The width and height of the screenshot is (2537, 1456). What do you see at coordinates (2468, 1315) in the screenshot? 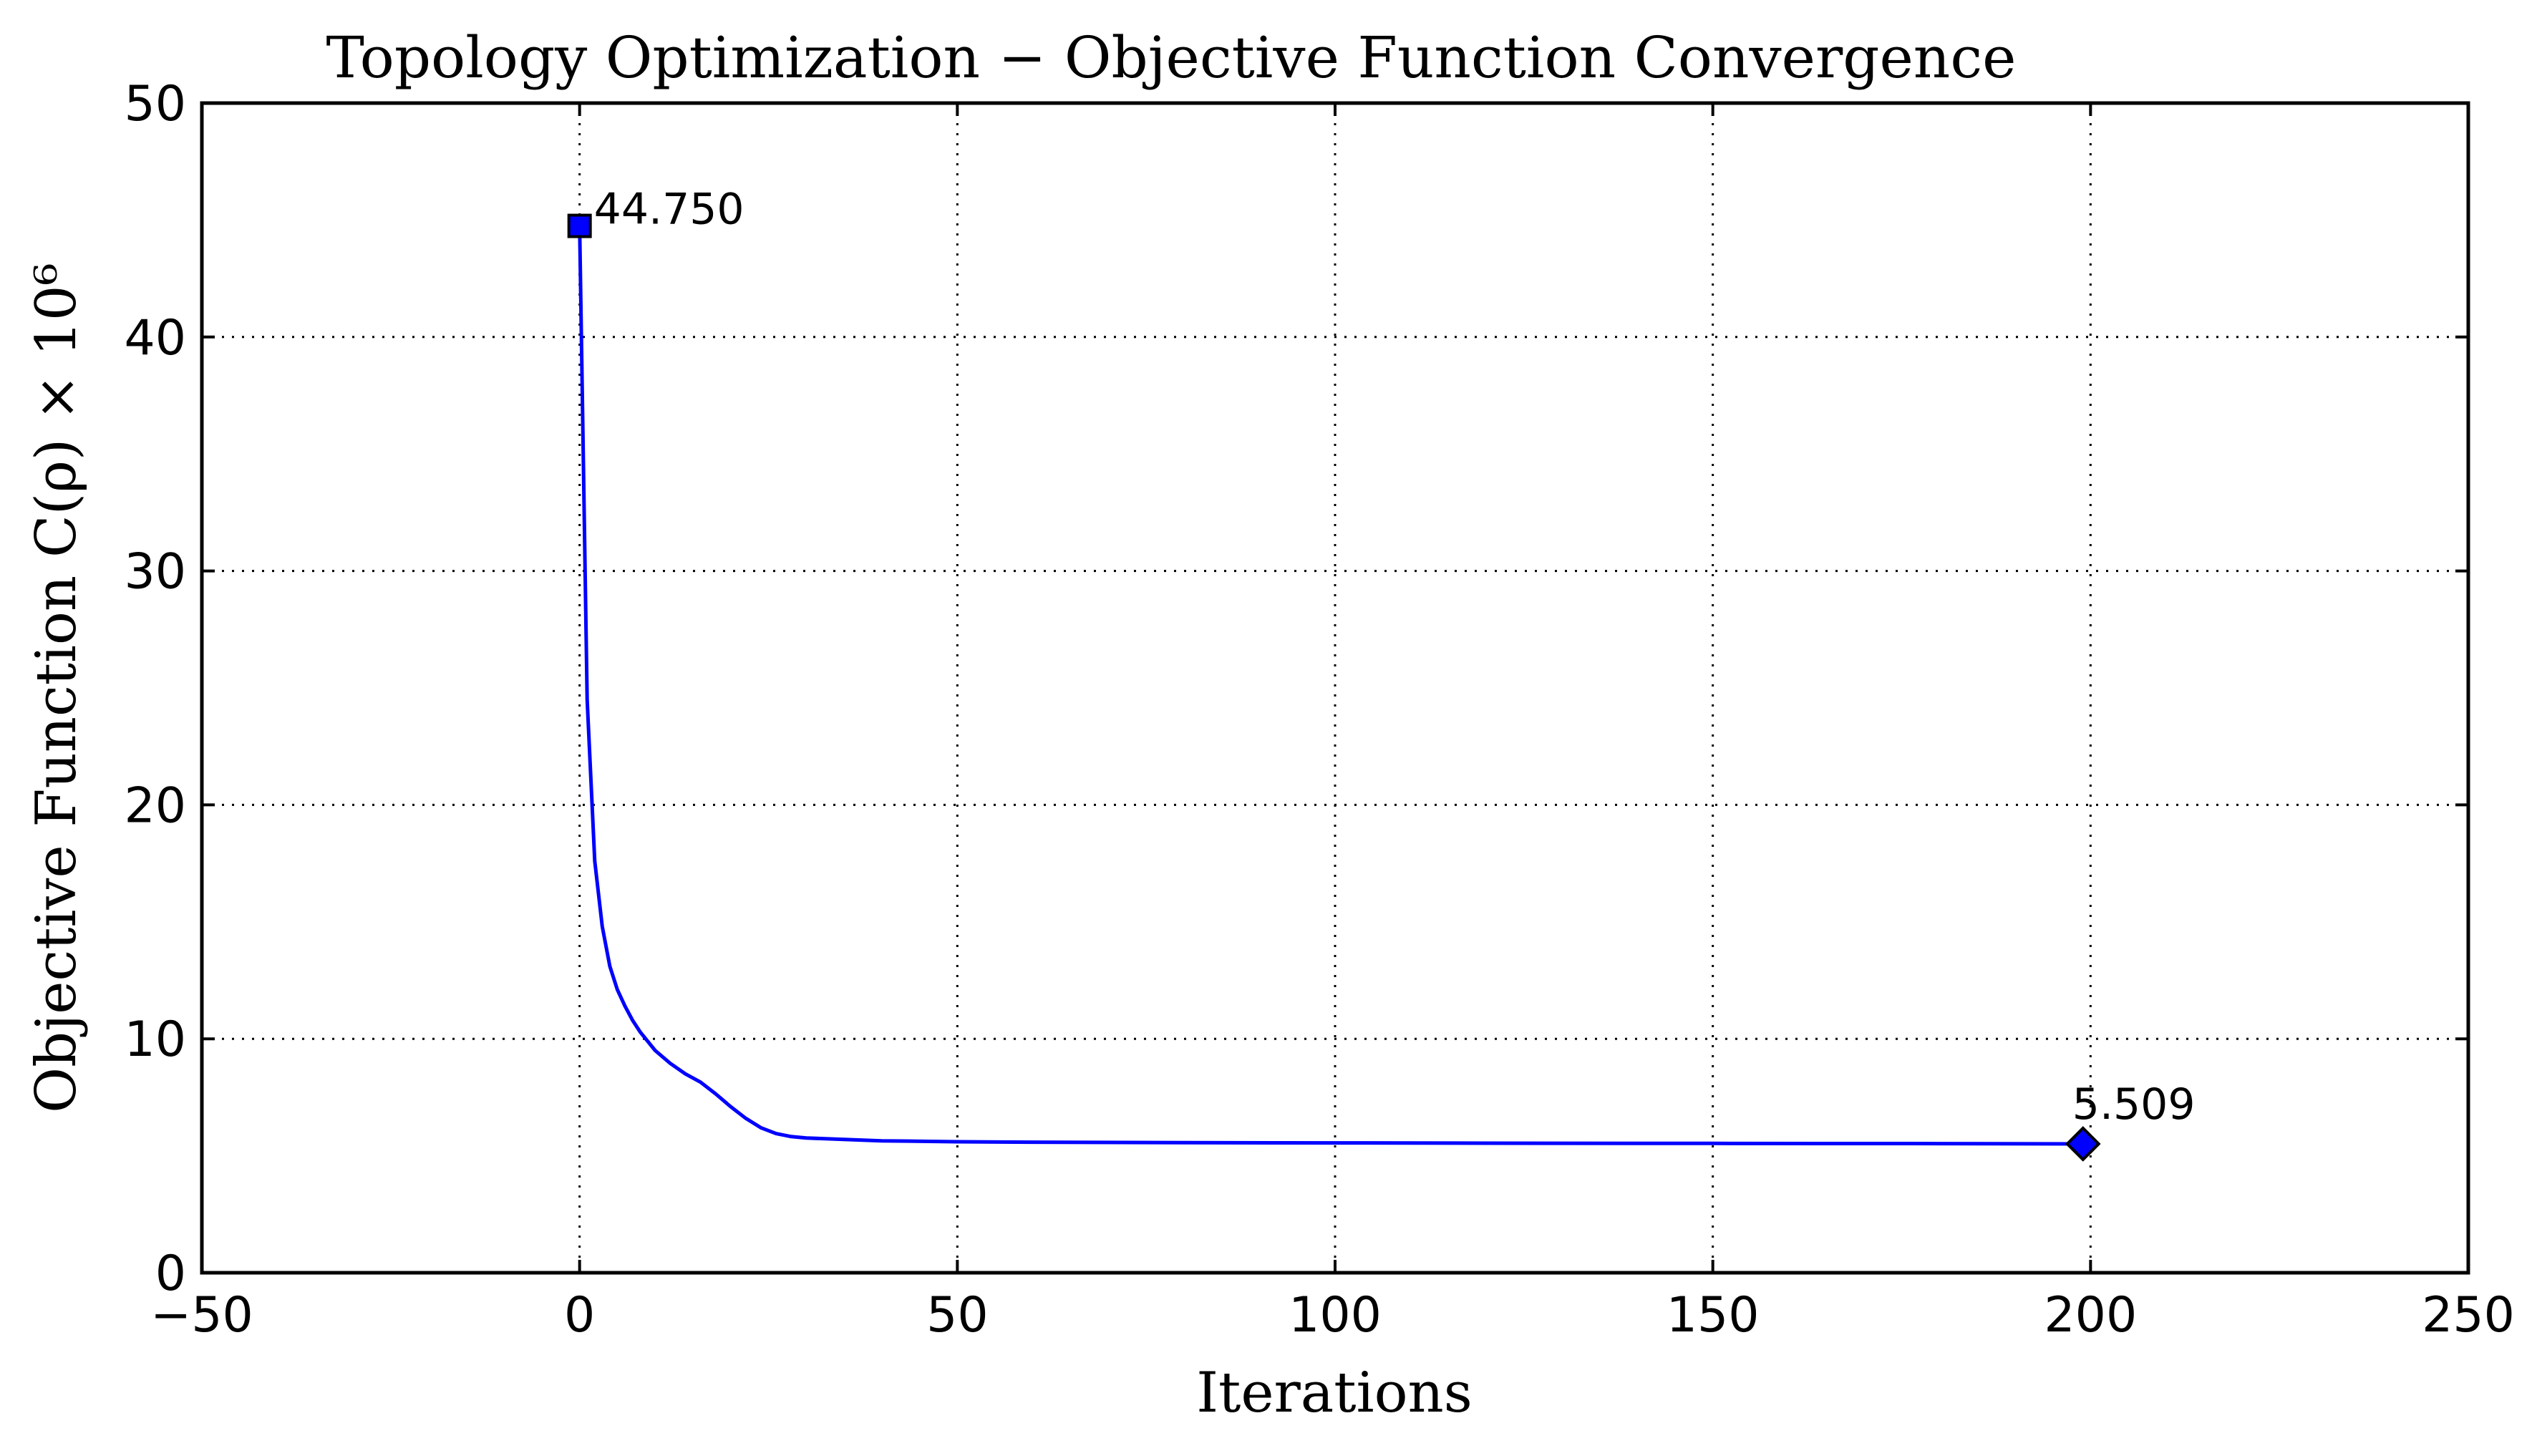
I see `x-tick-label: 250` at bounding box center [2468, 1315].